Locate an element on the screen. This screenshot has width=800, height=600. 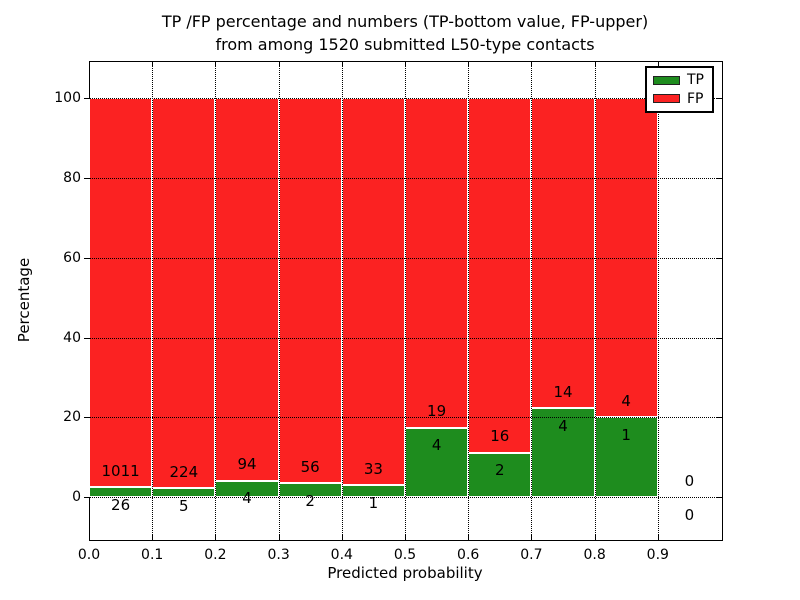
legend: TP FP is located at coordinates (679, 89).